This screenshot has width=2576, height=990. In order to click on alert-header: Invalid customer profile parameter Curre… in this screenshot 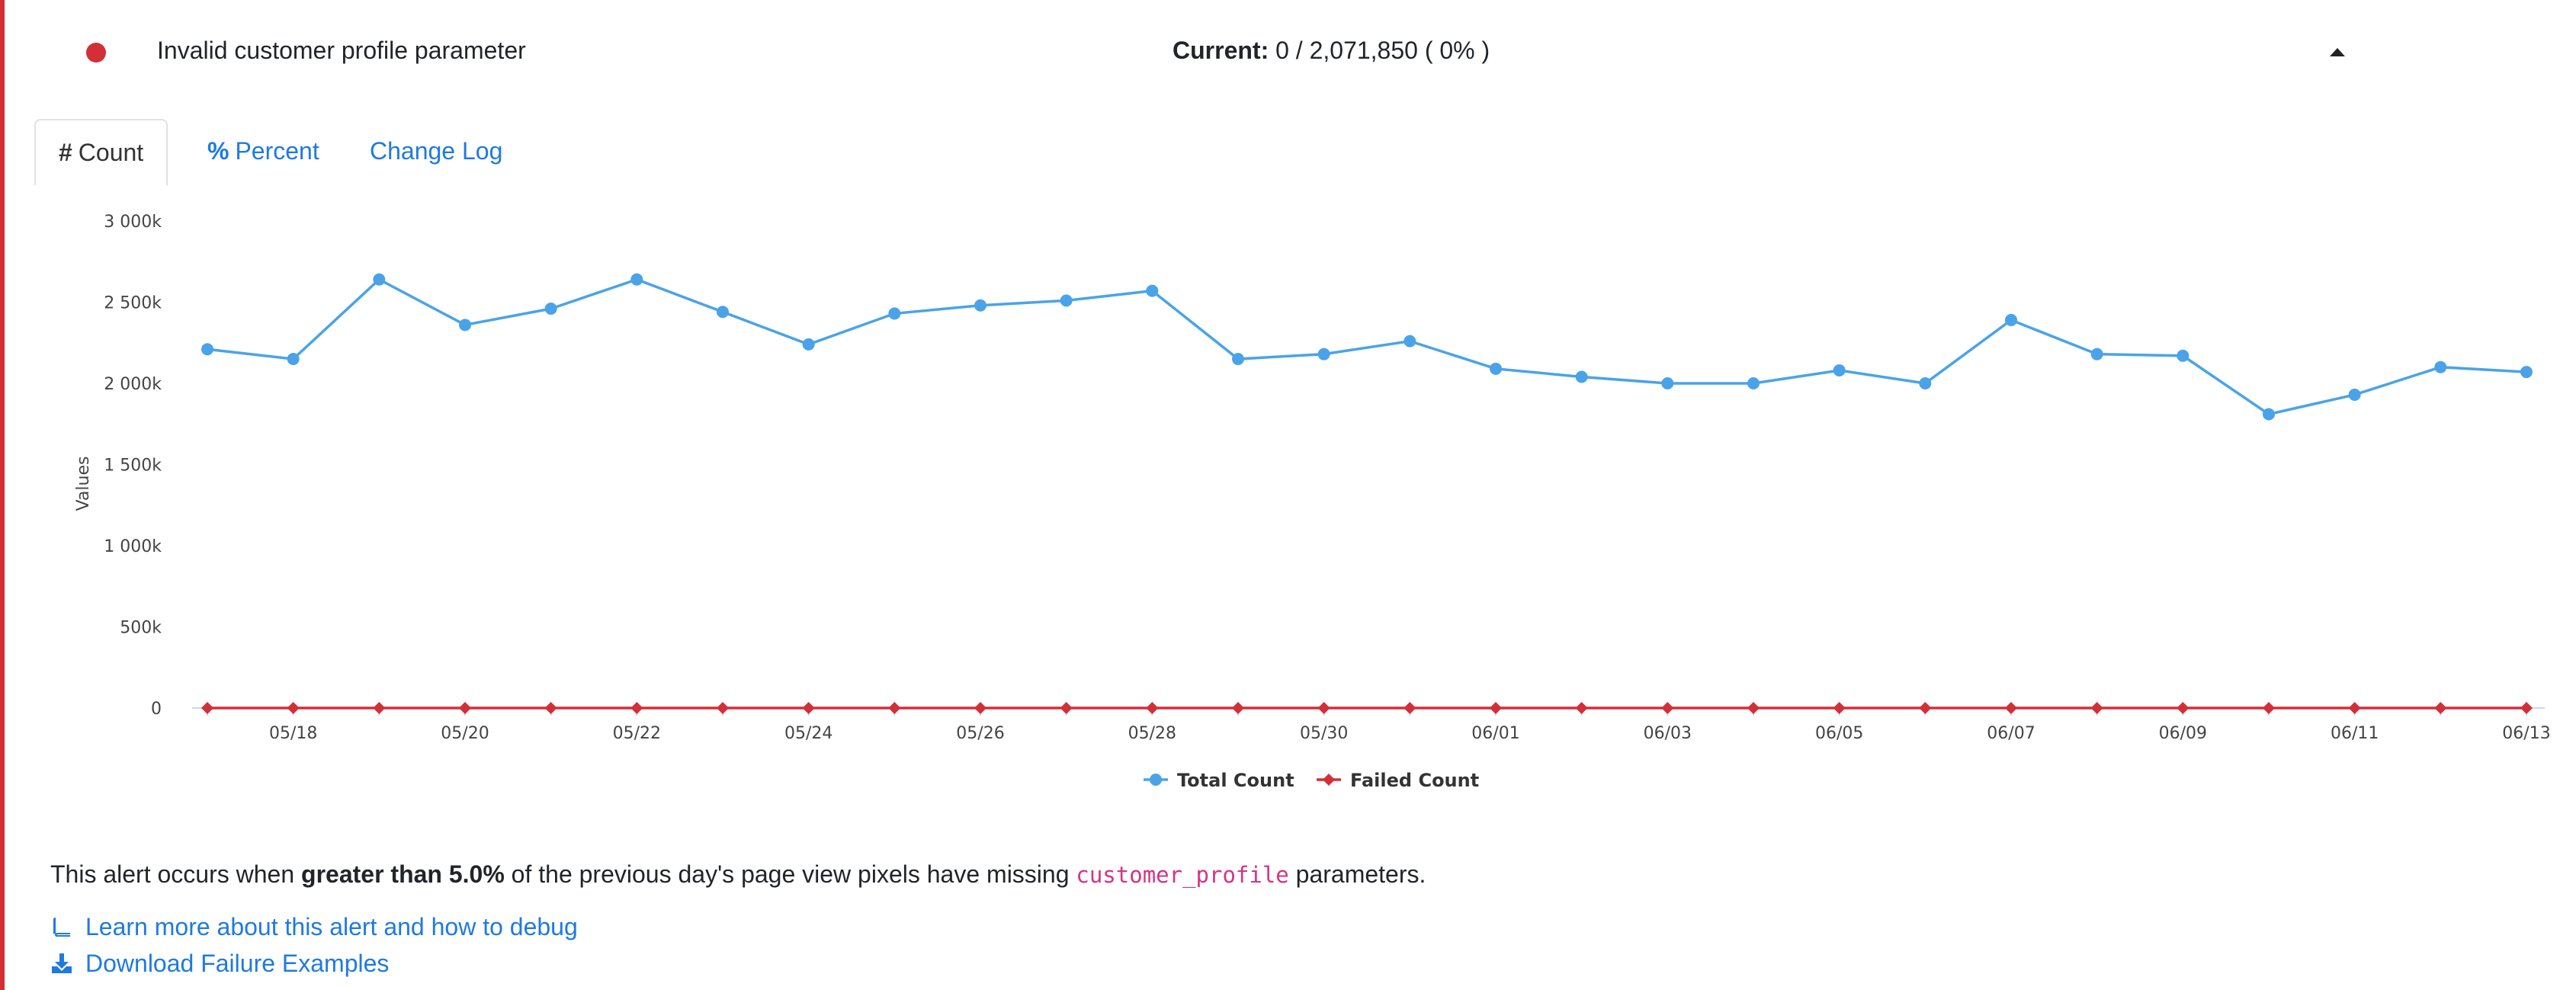, I will do `click(1288, 51)`.